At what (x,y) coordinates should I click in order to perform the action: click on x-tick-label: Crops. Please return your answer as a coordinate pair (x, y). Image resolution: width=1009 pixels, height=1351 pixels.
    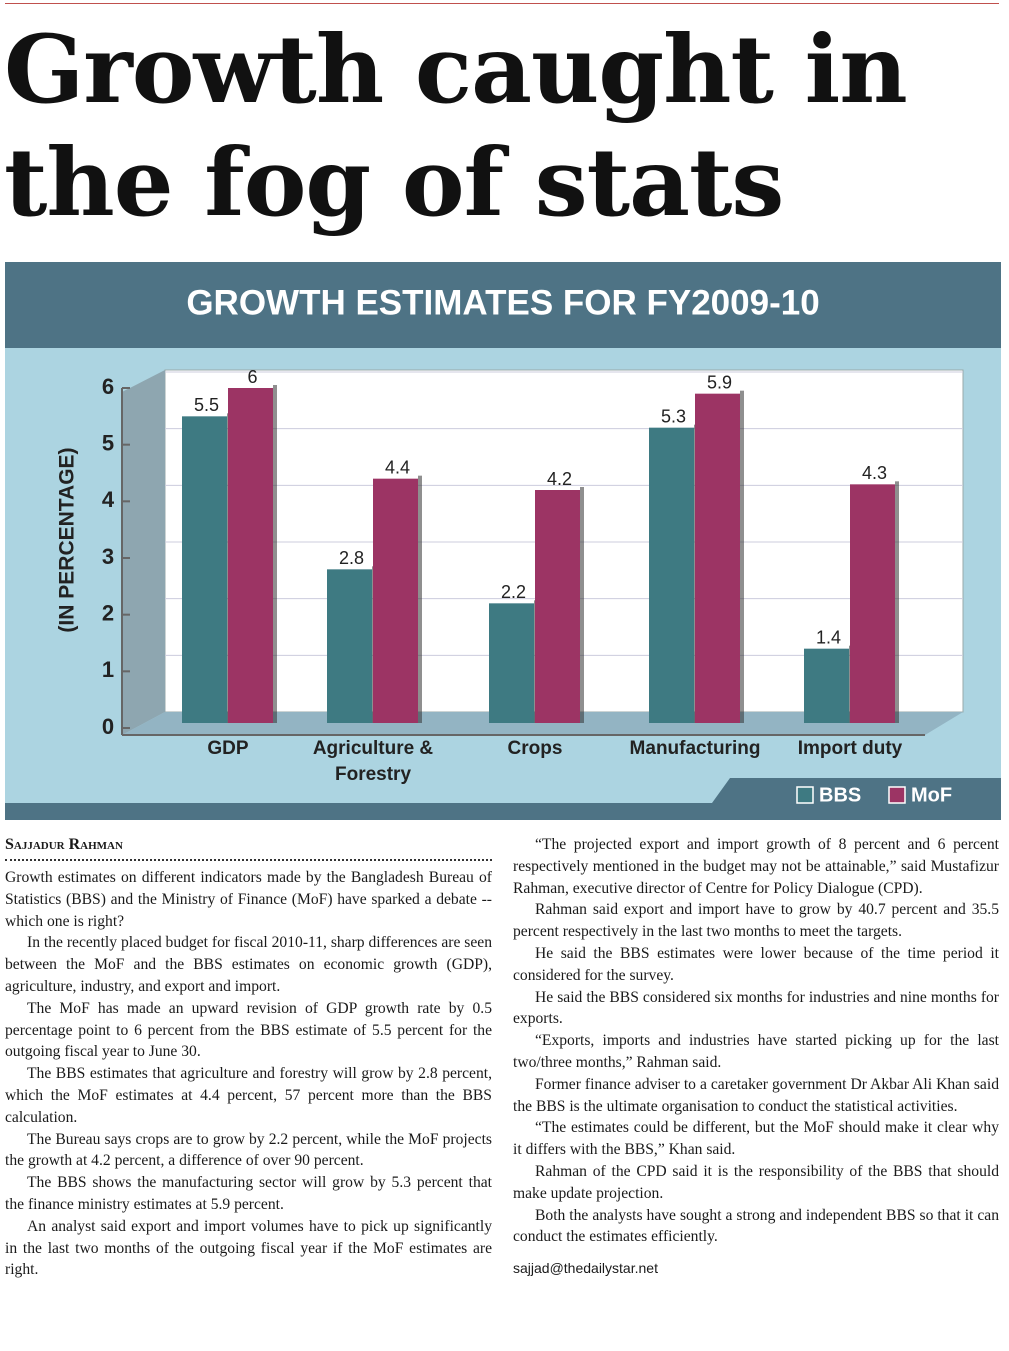
    Looking at the image, I should click on (535, 748).